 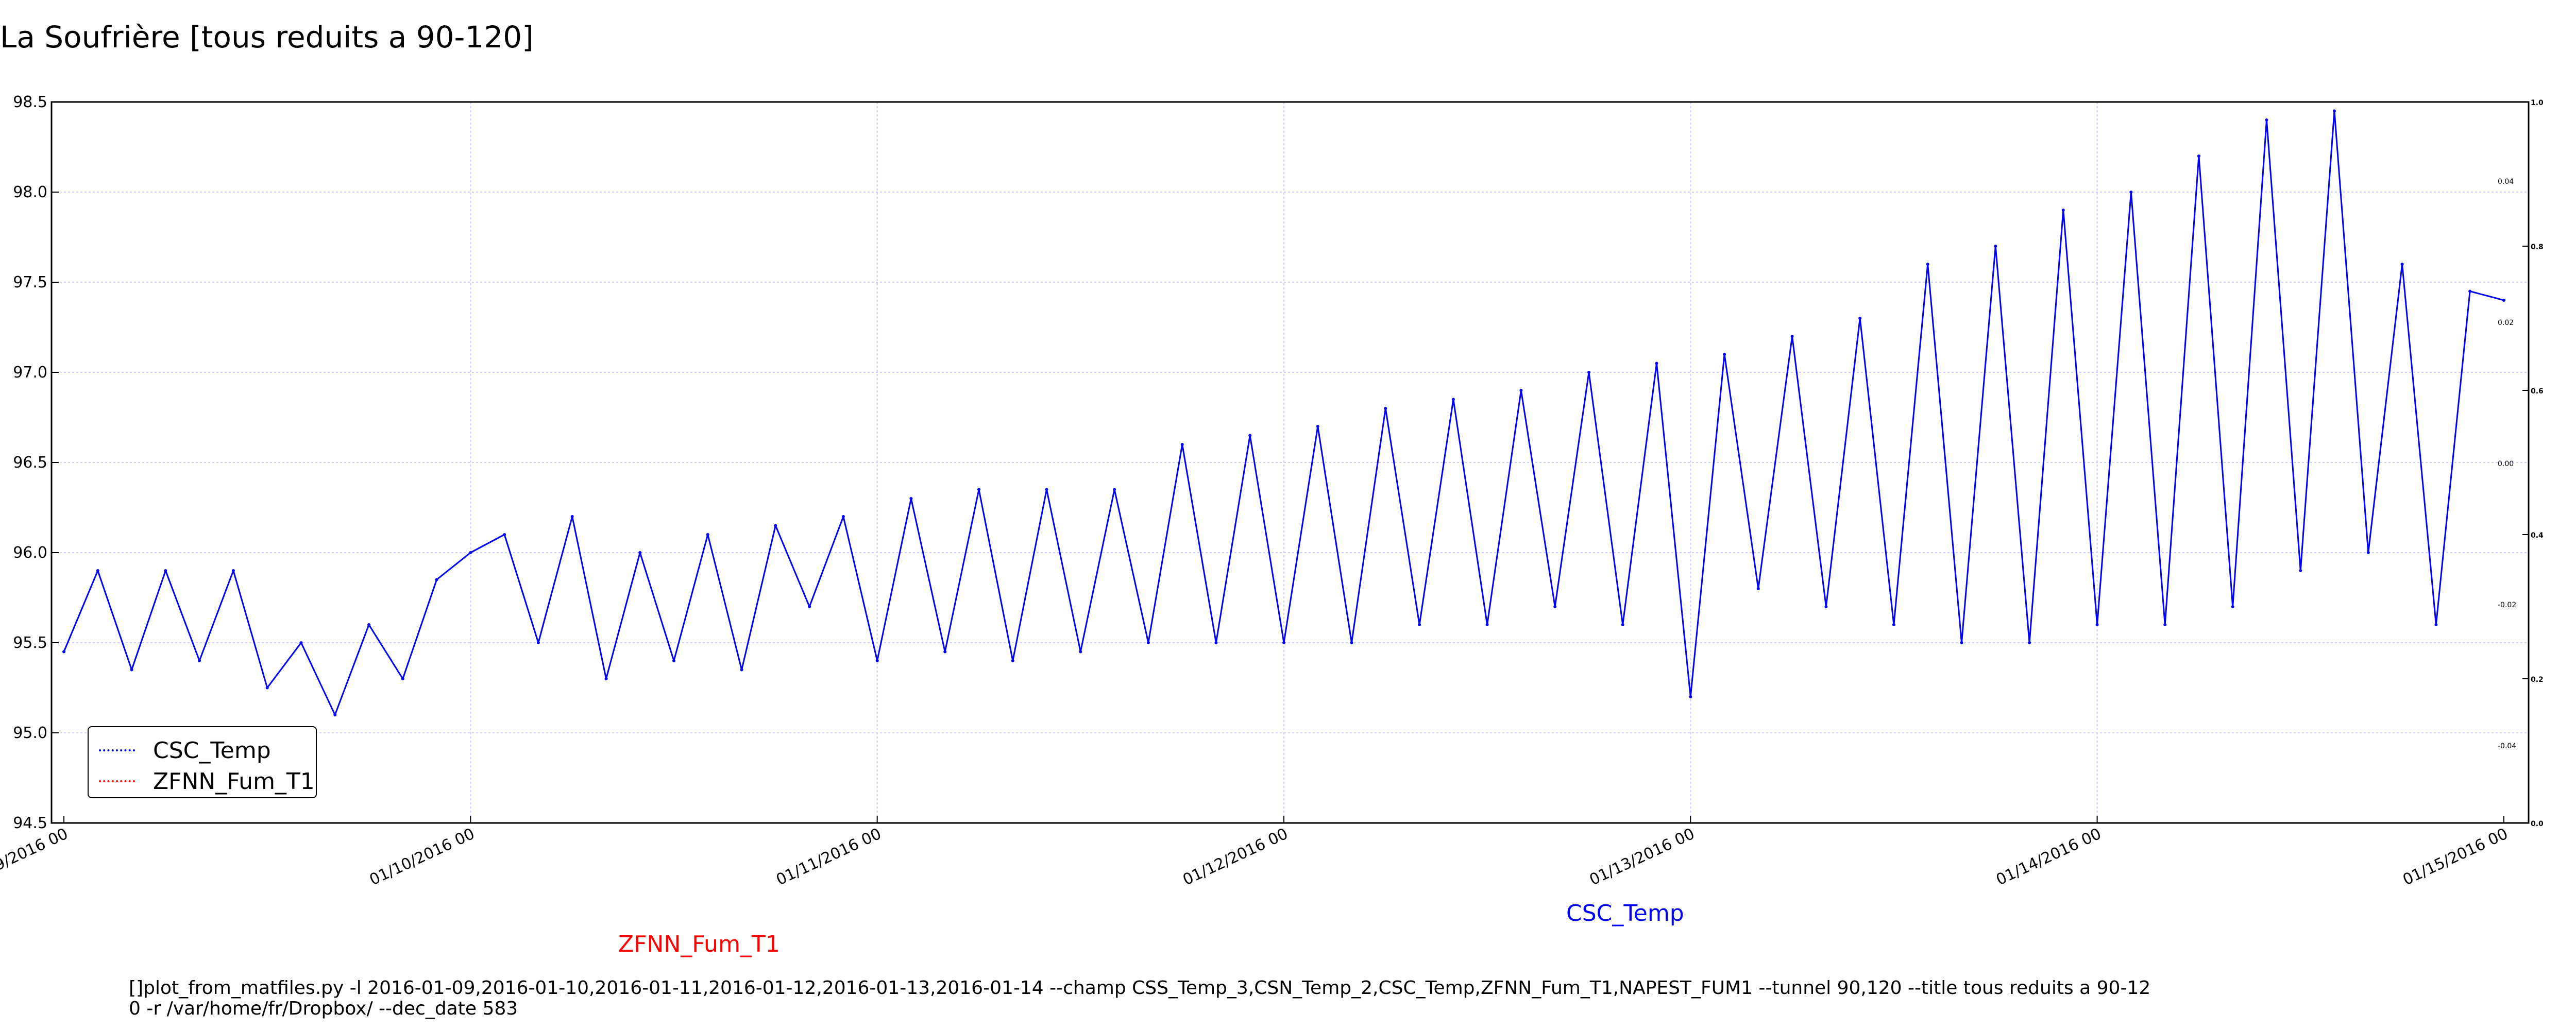 What do you see at coordinates (2507, 746) in the screenshot?
I see `right-inner-tick-label: -0.04` at bounding box center [2507, 746].